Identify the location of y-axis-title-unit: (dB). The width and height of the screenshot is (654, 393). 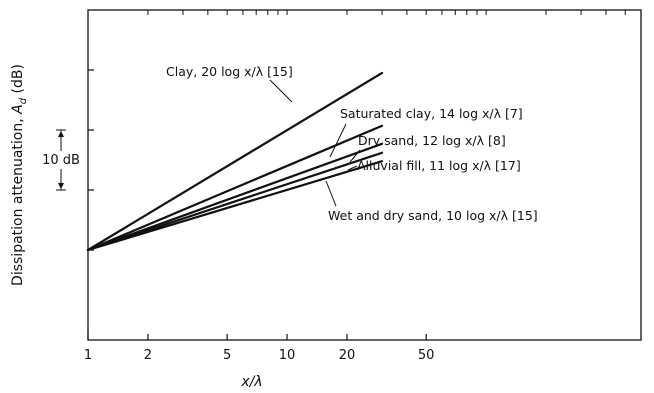
(18, 81).